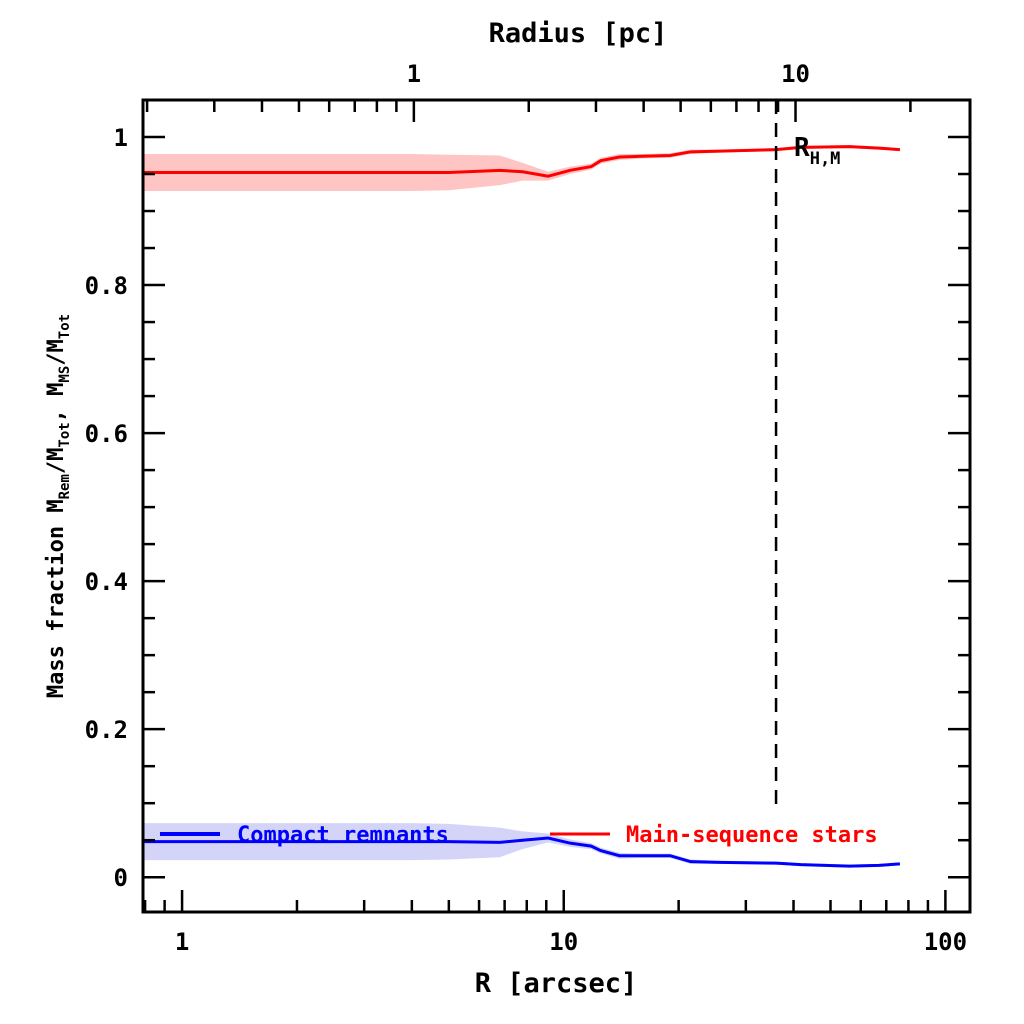 The image size is (1024, 1024). I want to click on y-tick-label: 1, so click(121, 138).